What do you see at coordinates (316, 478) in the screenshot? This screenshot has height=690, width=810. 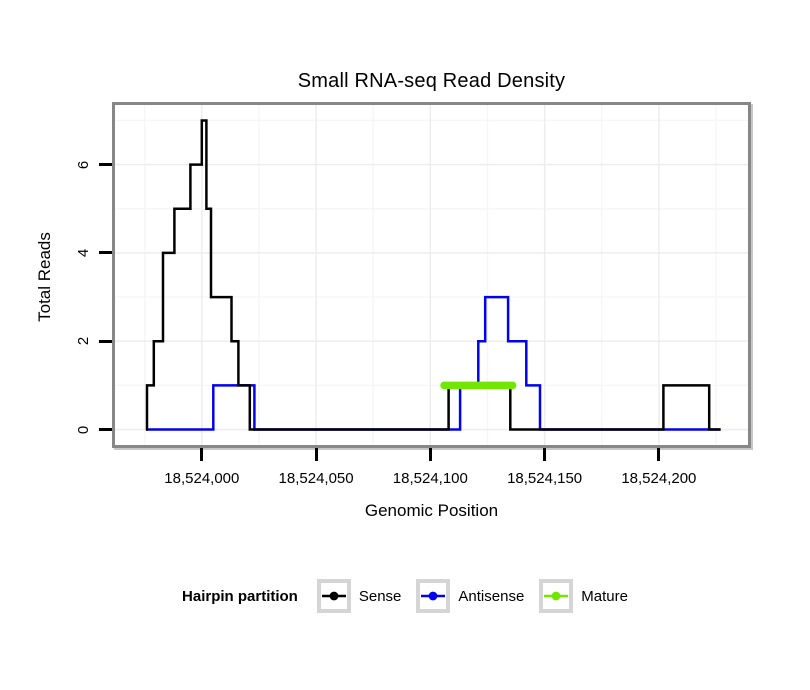 I see `x-tick-label: 18,524,050` at bounding box center [316, 478].